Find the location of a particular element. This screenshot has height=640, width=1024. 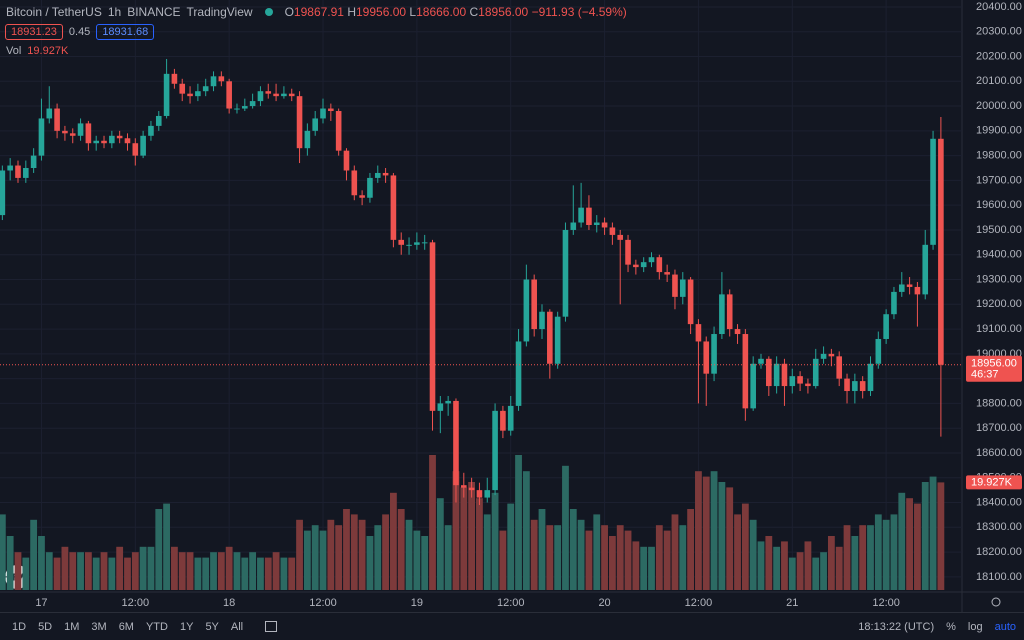

last-price-badge is located at coordinates (994, 368).